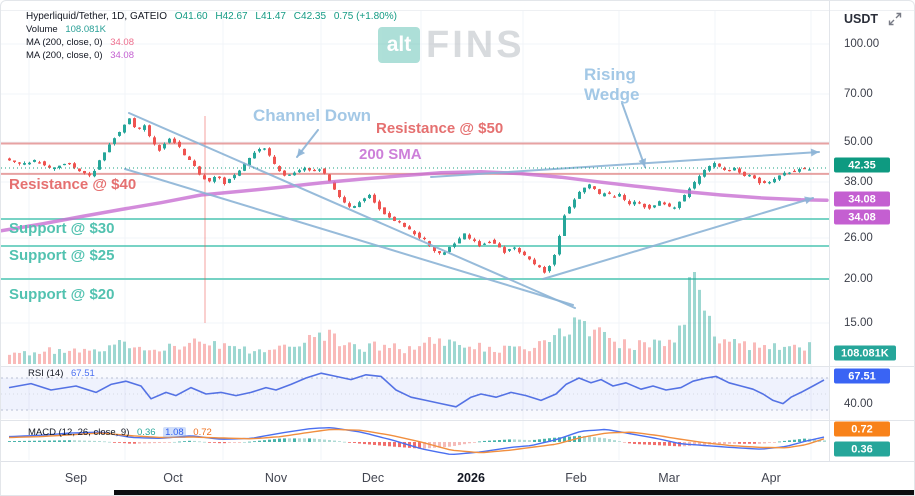 Image resolution: width=915 pixels, height=496 pixels. Describe the element at coordinates (312, 115) in the screenshot. I see `annotation-channel-down: Channel Down` at that location.